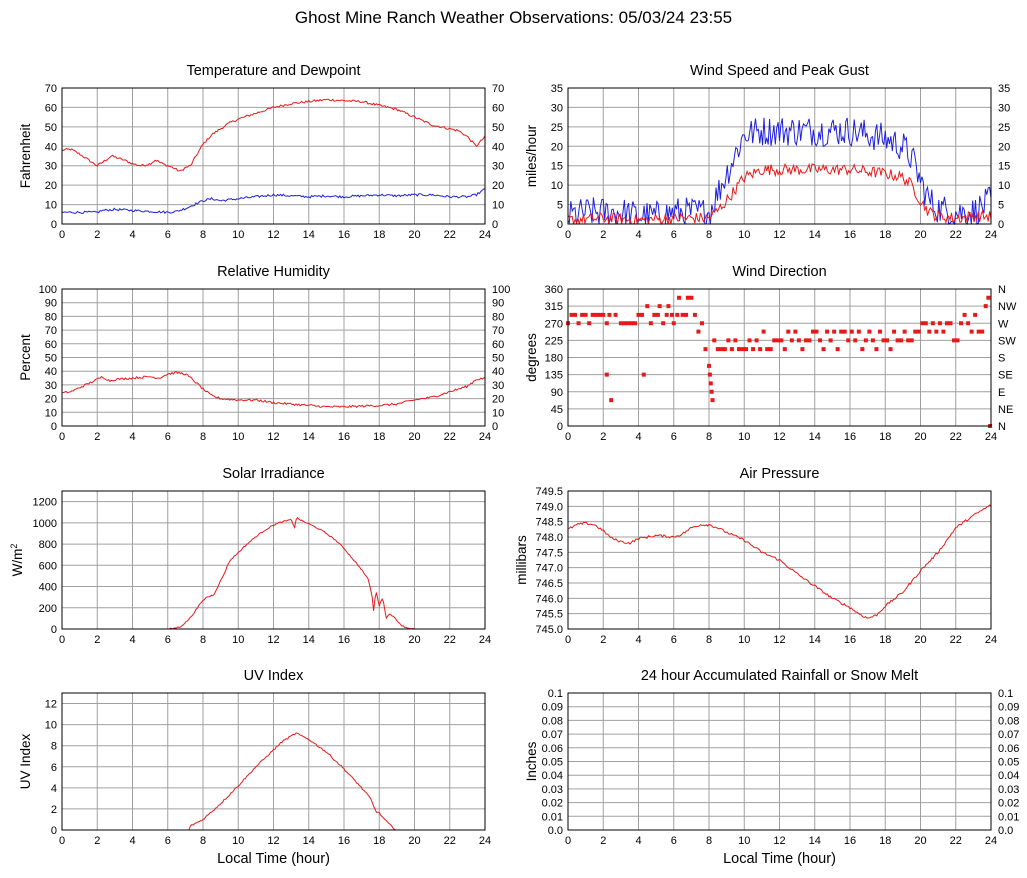 The width and height of the screenshot is (1027, 878). I want to click on x-tick-label: 8, so click(203, 640).